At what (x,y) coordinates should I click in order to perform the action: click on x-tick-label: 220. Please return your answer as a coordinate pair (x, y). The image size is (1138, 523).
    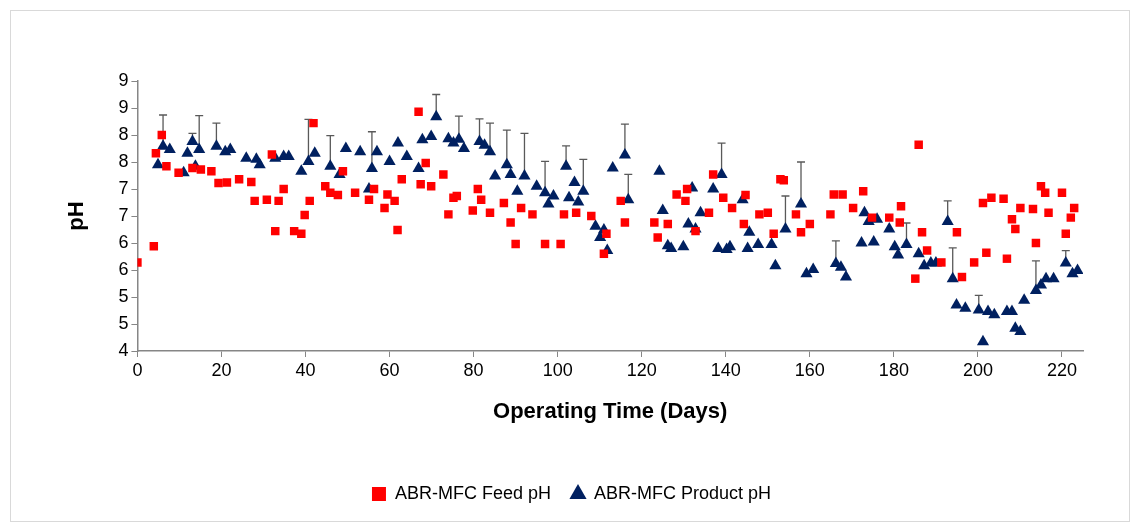
    Looking at the image, I should click on (1062, 369).